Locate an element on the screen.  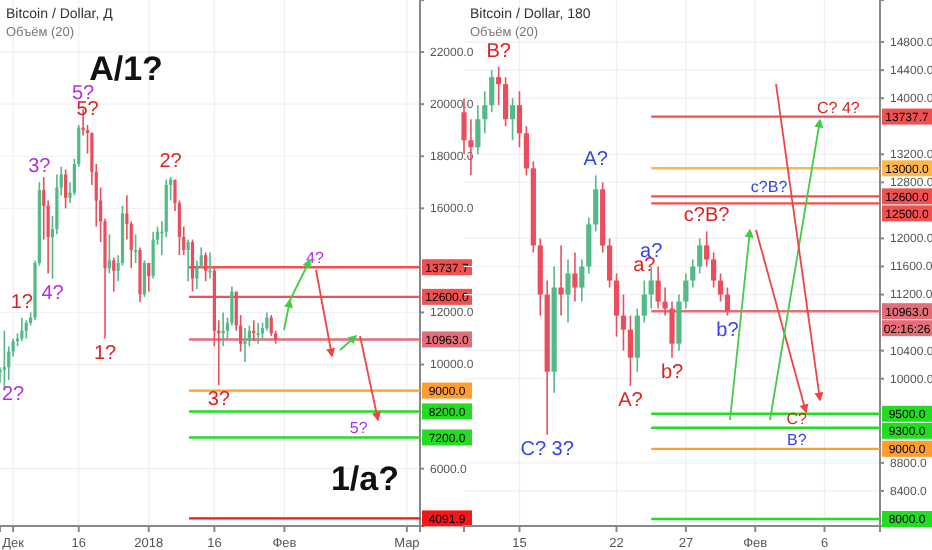
annotation: C? is located at coordinates (797, 418).